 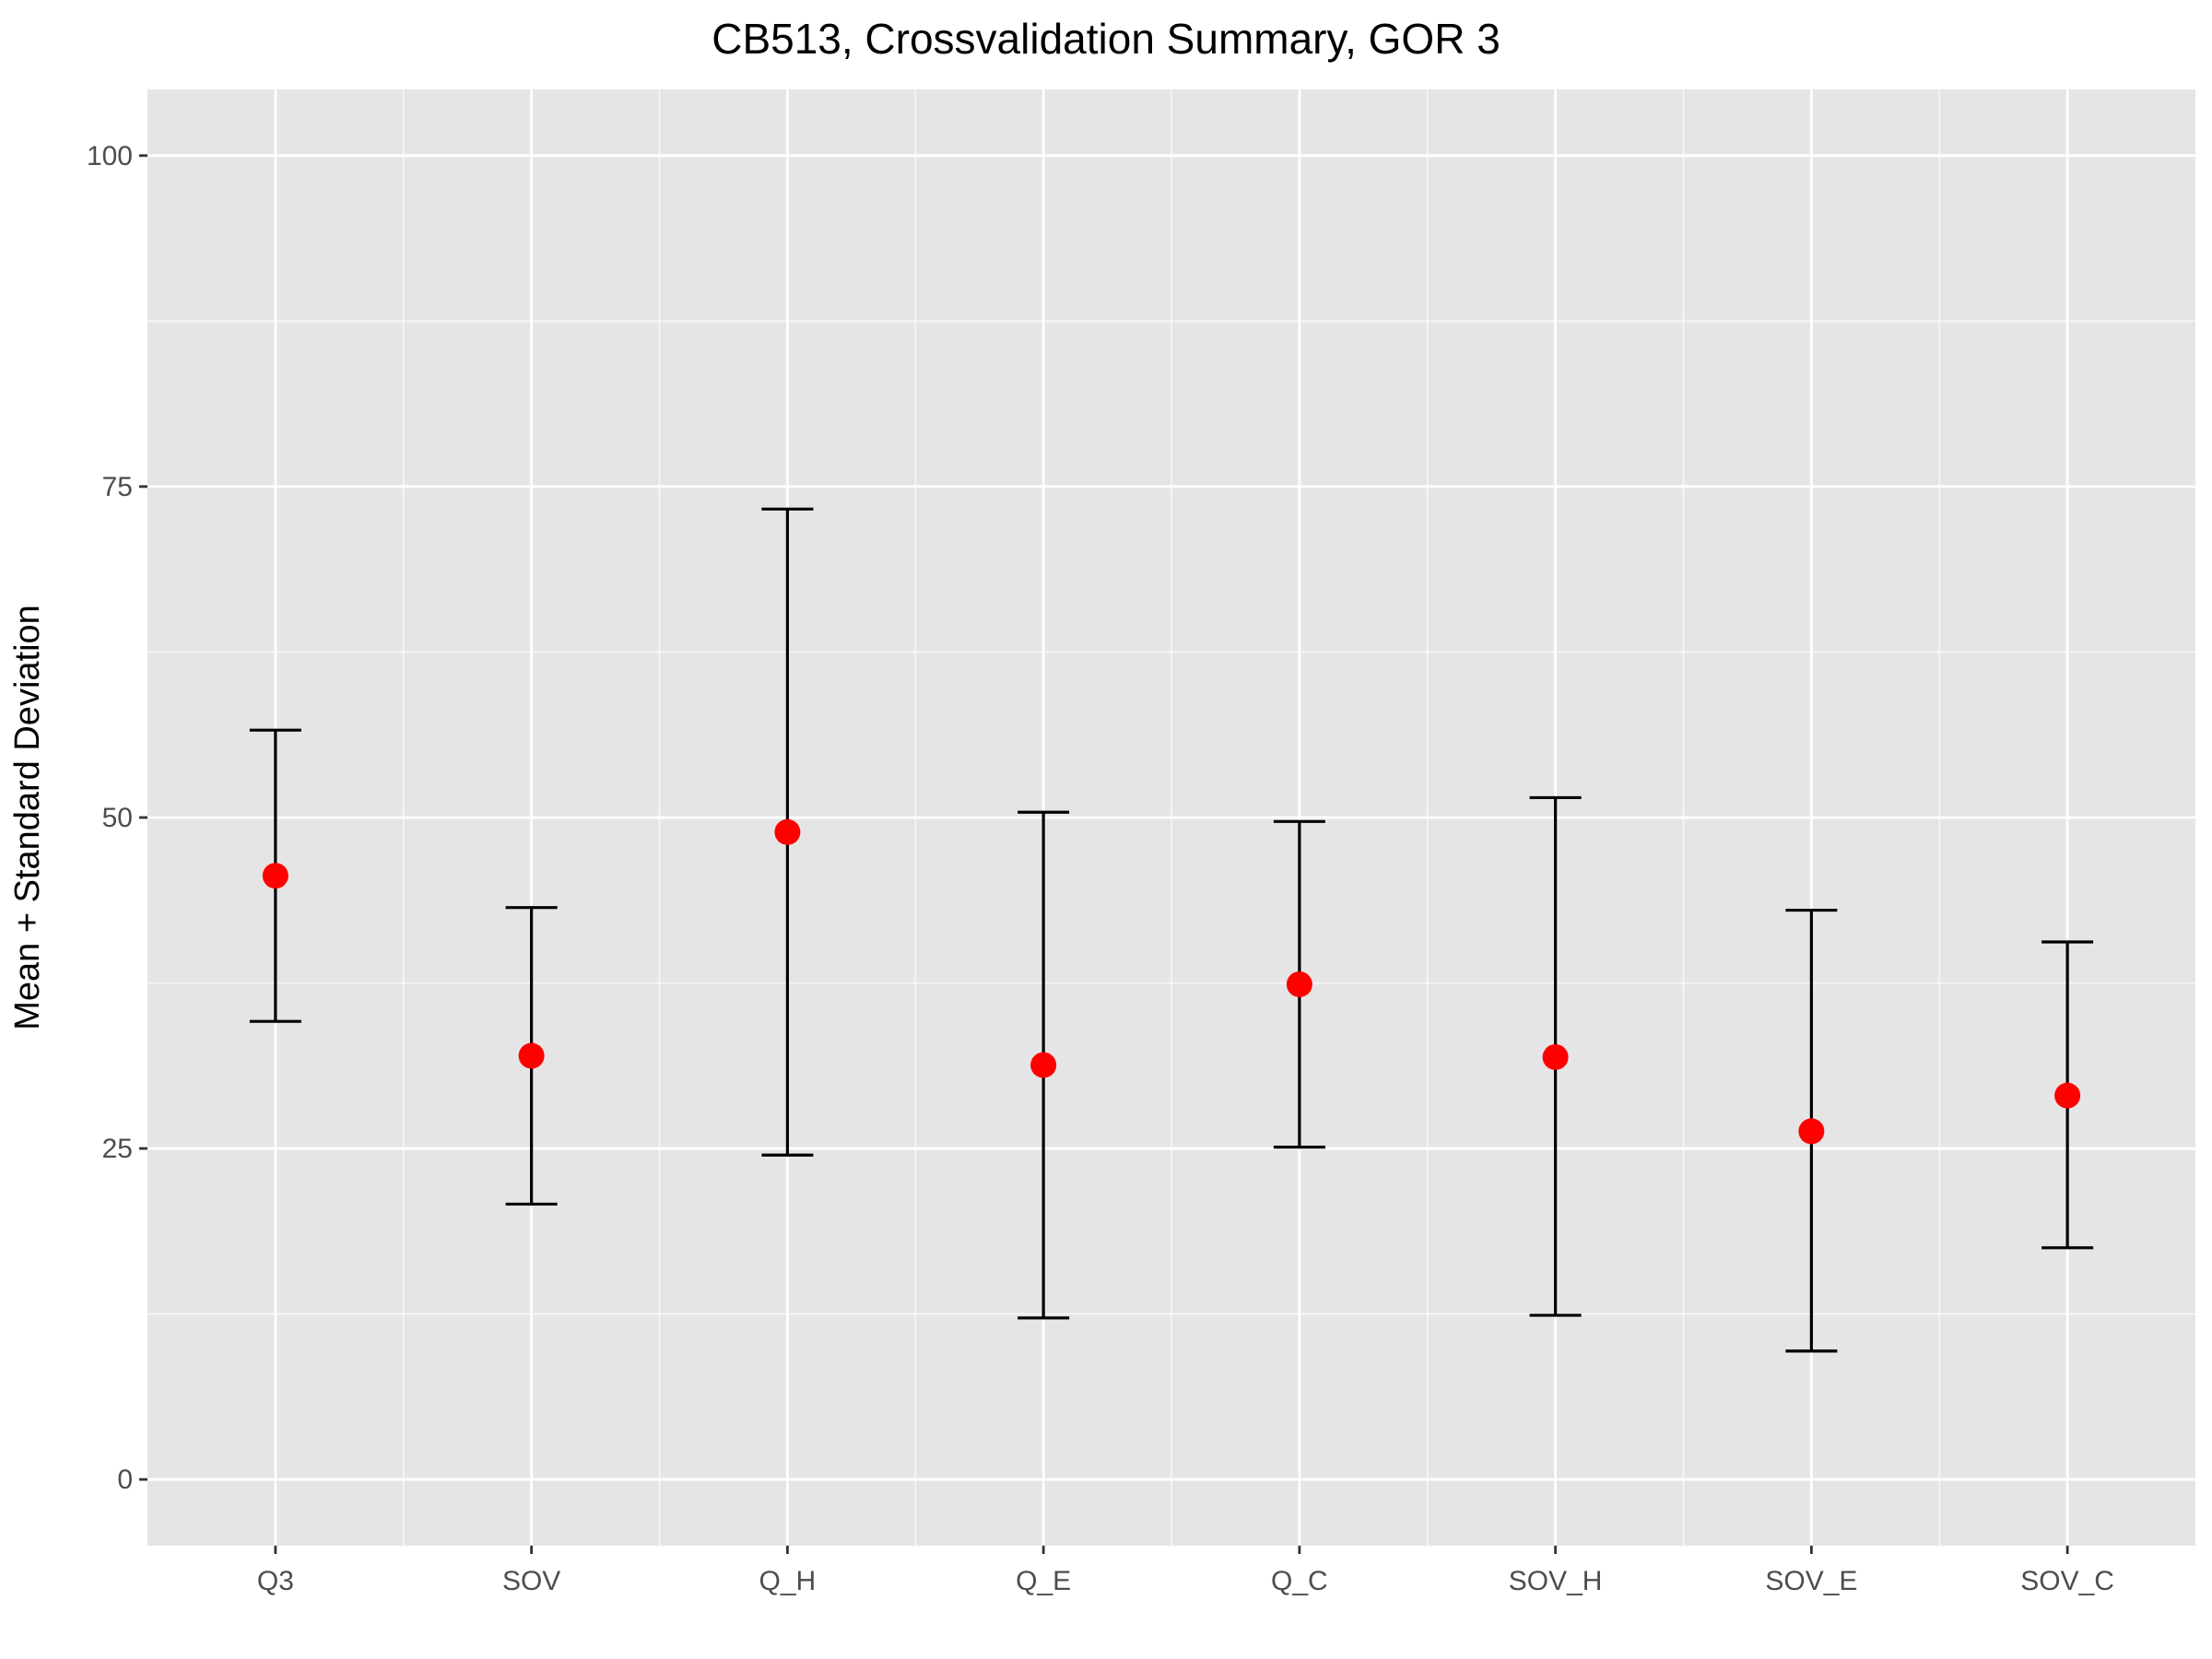 What do you see at coordinates (1185, 1571) in the screenshot?
I see `x-axis: Q3 SOV Q_H Q_E Q_C SOV_H SOV_E SOV_C` at bounding box center [1185, 1571].